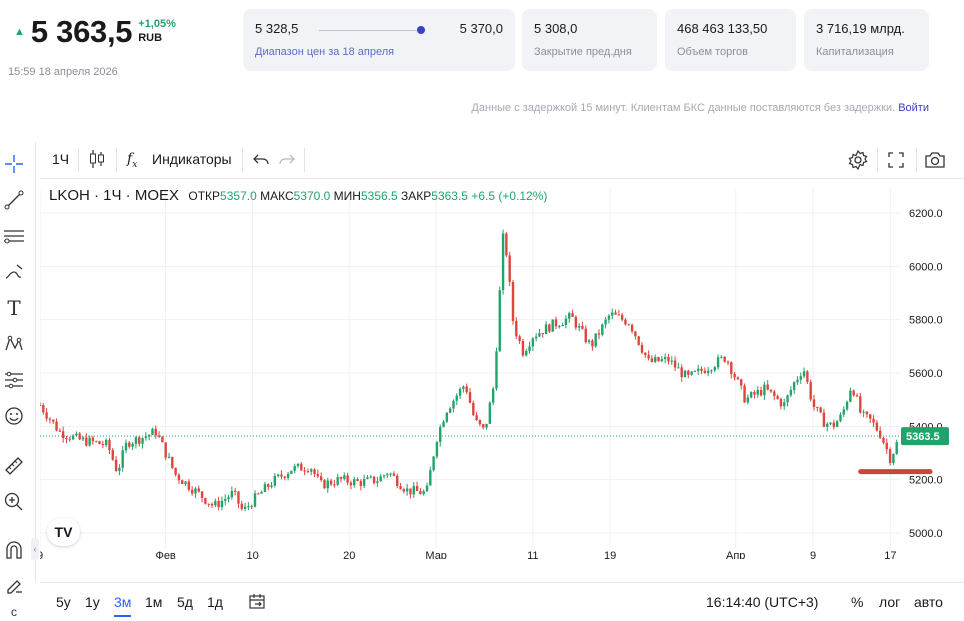 The height and width of the screenshot is (621, 964). Describe the element at coordinates (14, 550) in the screenshot. I see `magnet-icon` at that location.